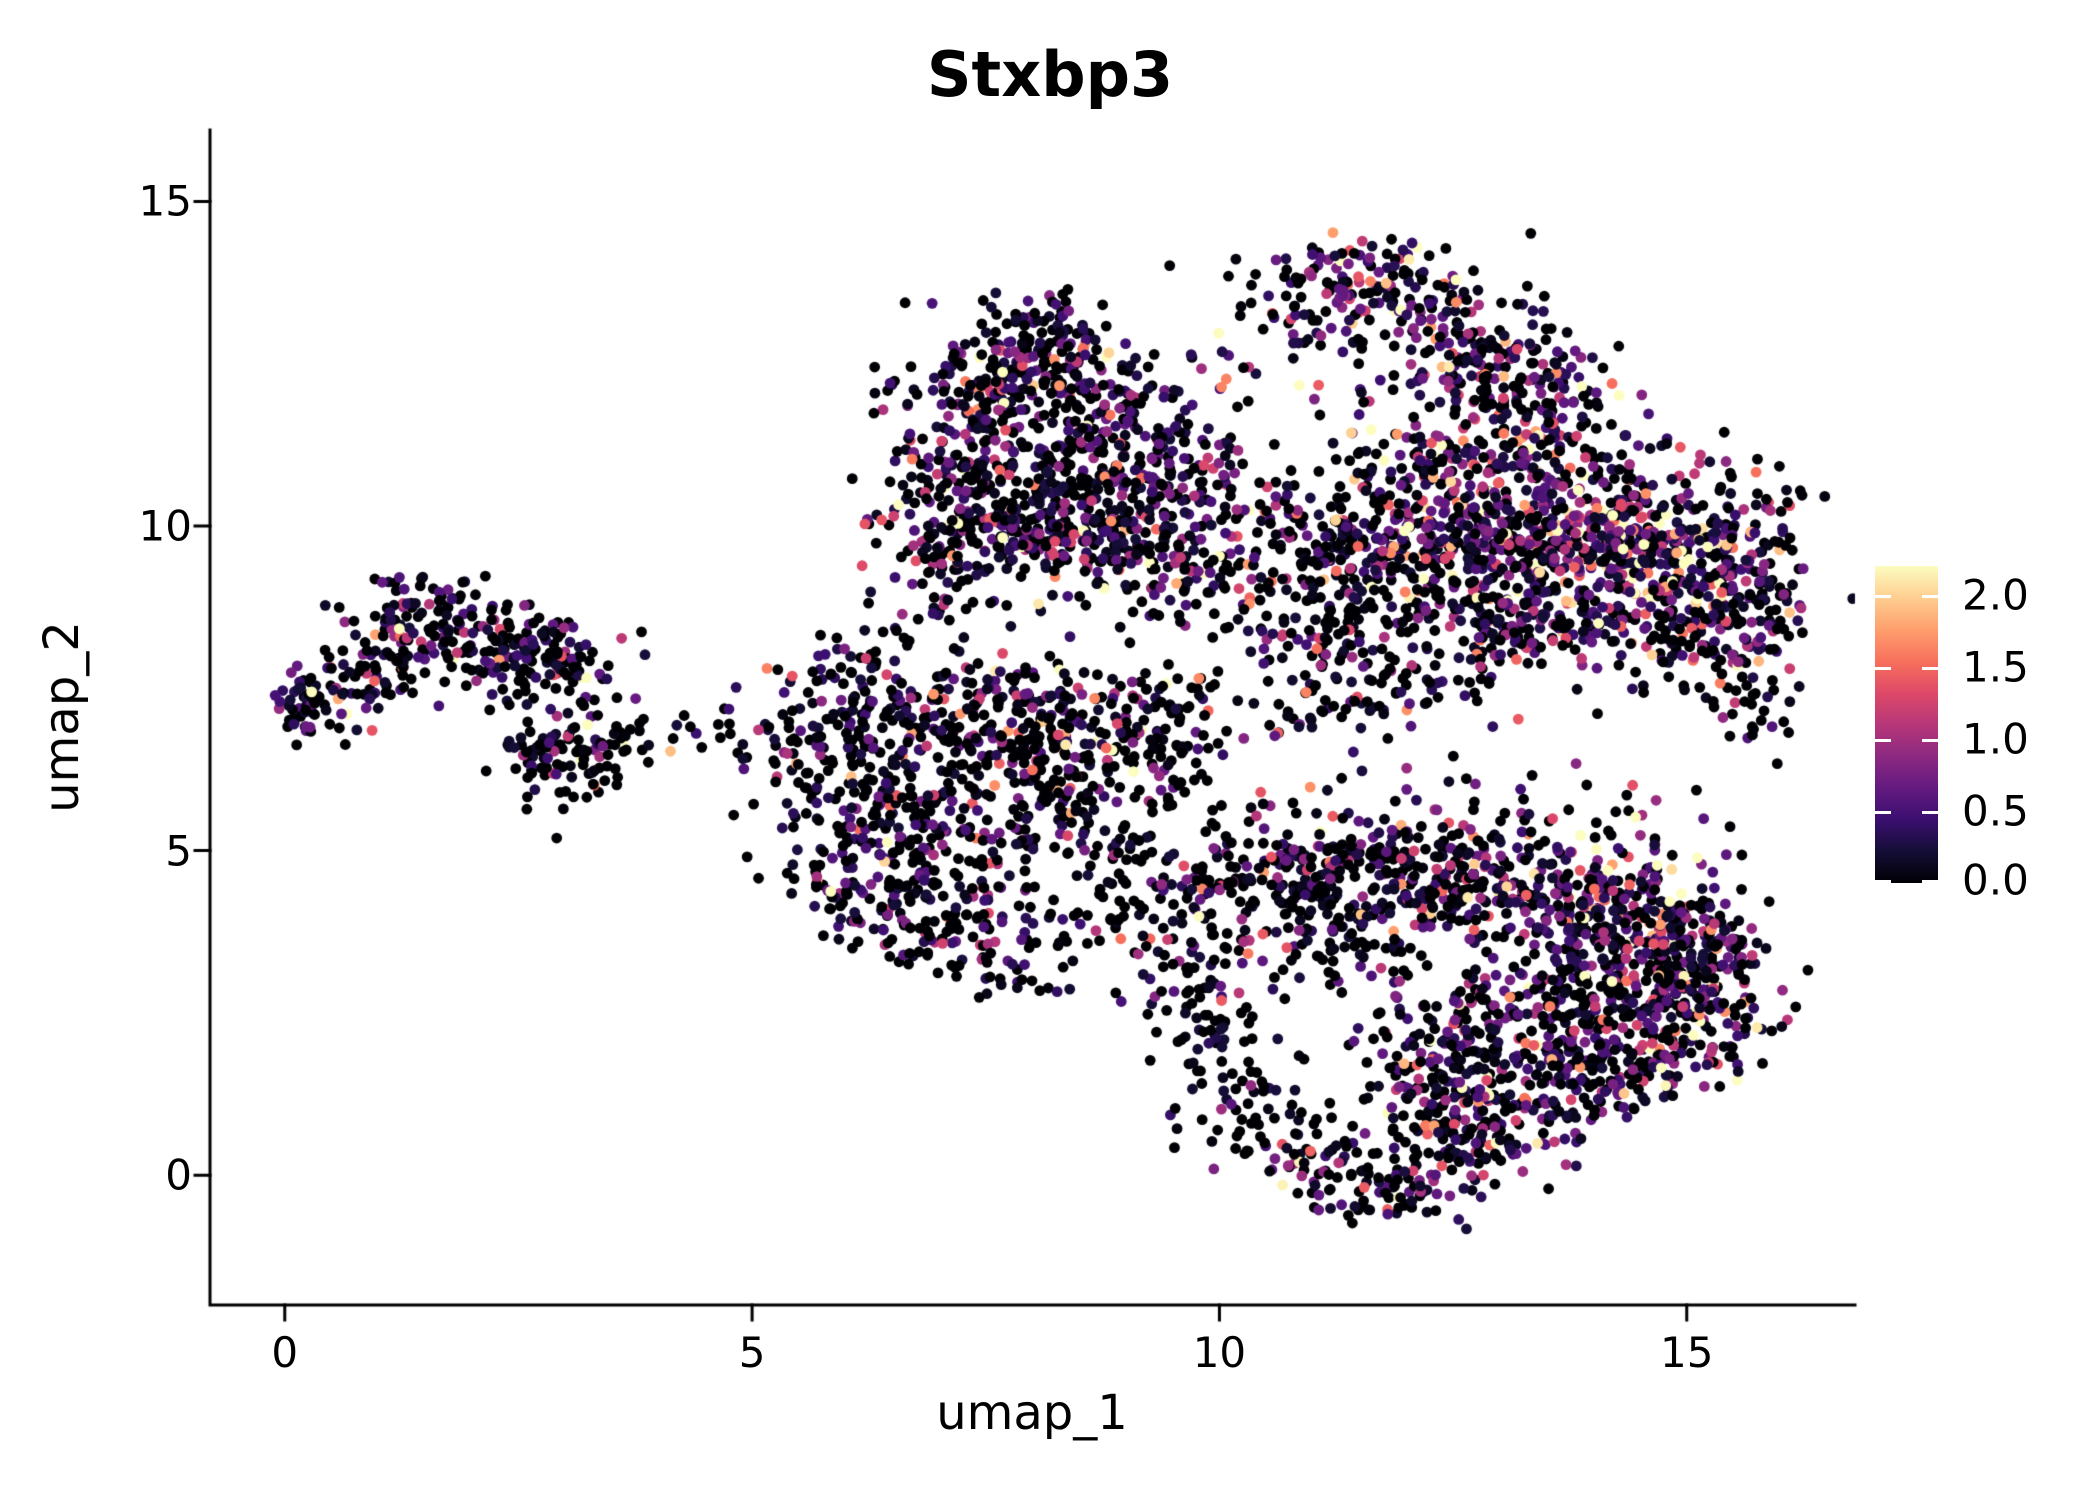  I want to click on y-tick-label: 5, so click(178, 851).